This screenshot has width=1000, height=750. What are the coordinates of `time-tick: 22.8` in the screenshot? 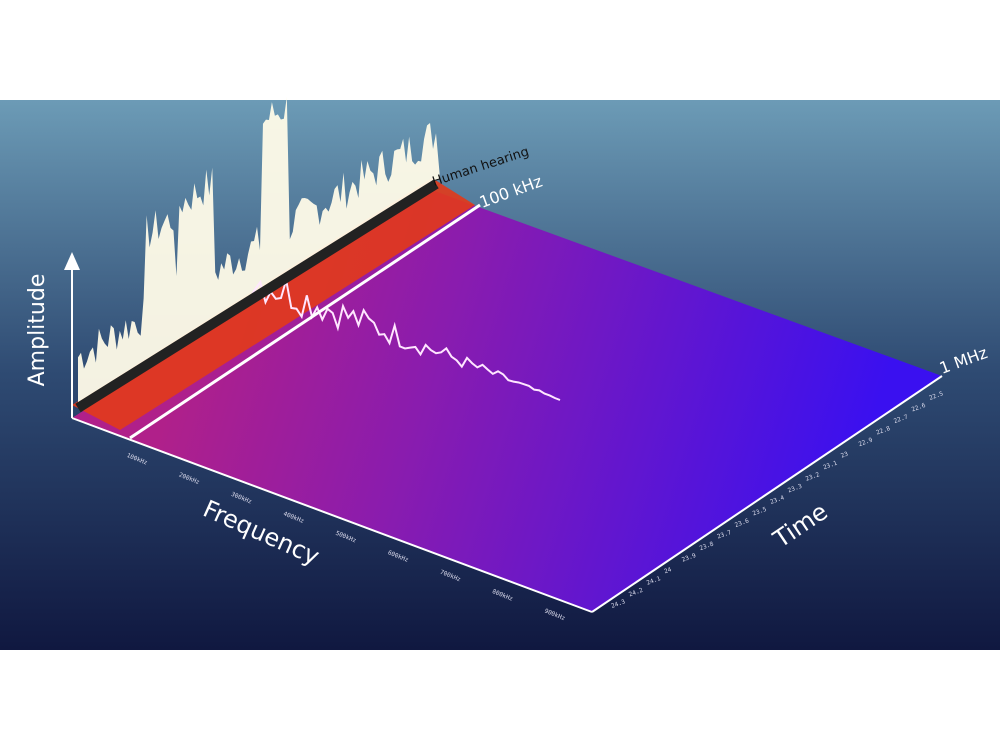 It's located at (883, 431).